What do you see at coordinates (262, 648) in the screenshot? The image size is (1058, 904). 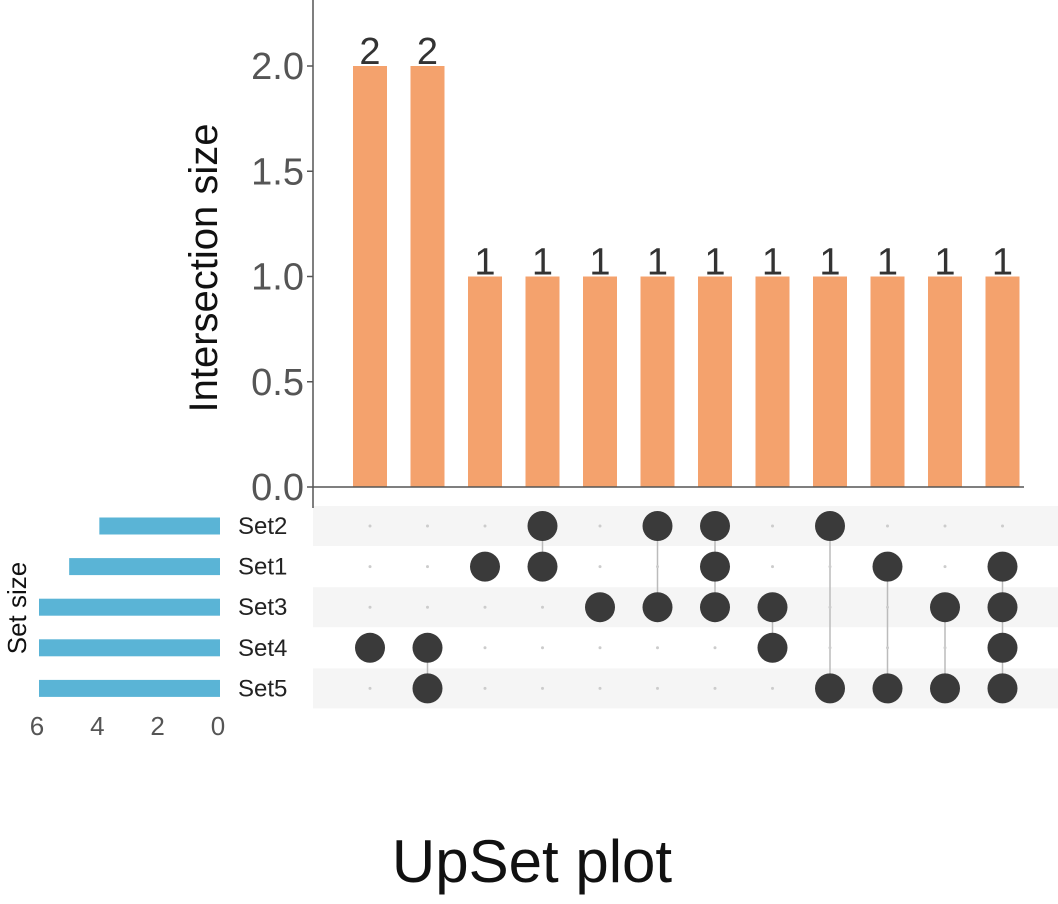 I see `set-label: Set4` at bounding box center [262, 648].